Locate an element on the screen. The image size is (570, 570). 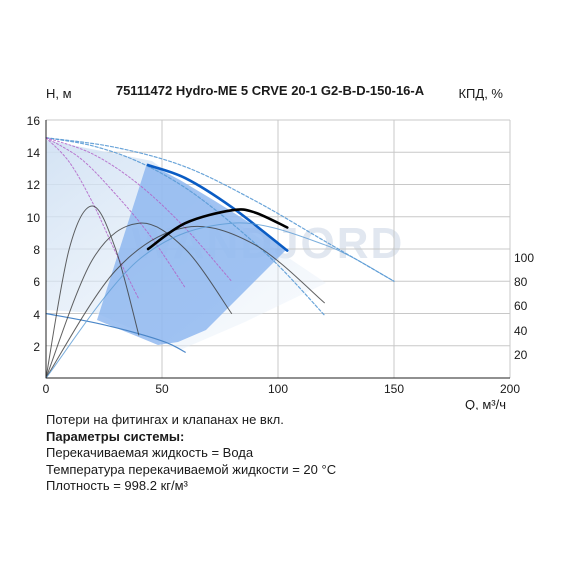
system-params-heading: Параметры системы: is located at coordinates (115, 436).